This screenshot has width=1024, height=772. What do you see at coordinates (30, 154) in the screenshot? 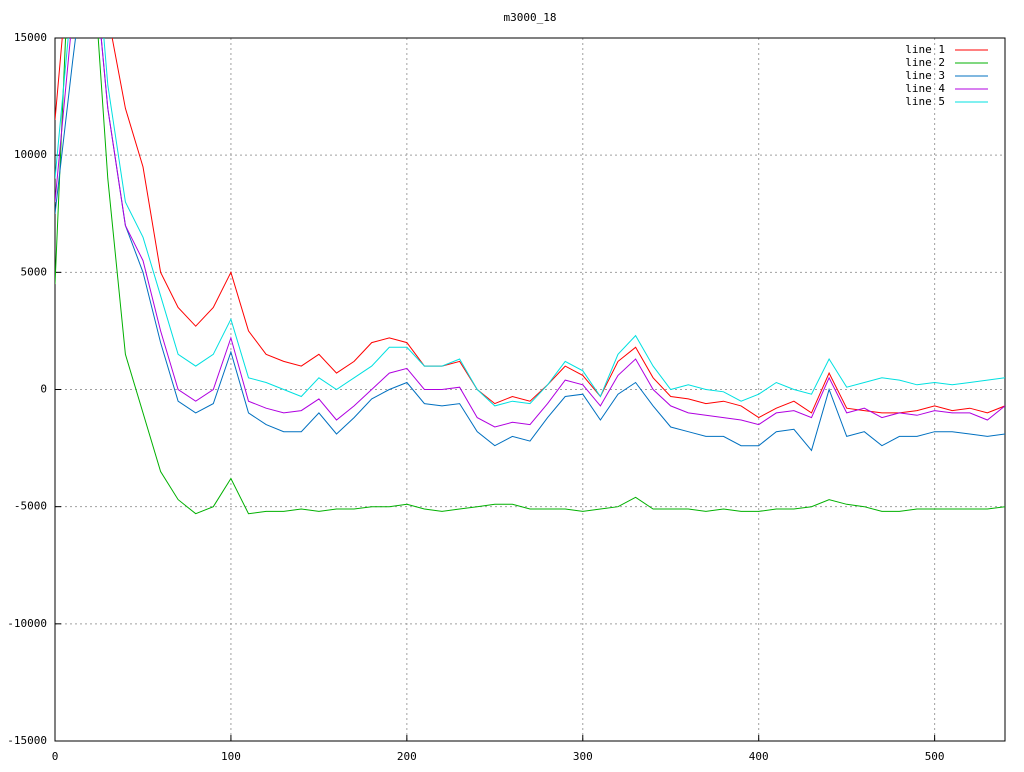
I see `y-tick-label: 10000` at bounding box center [30, 154].